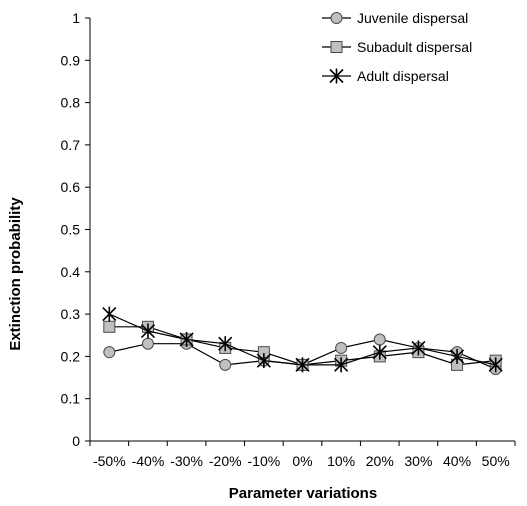 Image resolution: width=527 pixels, height=506 pixels. I want to click on y-tick-label: 0.9, so click(71, 60).